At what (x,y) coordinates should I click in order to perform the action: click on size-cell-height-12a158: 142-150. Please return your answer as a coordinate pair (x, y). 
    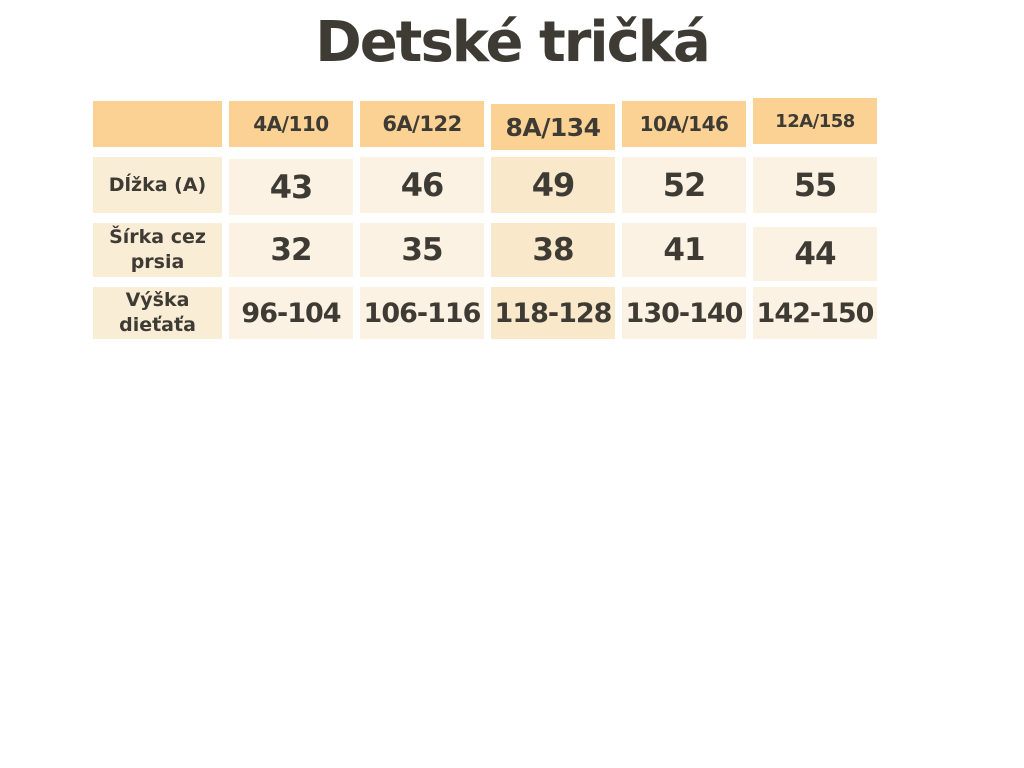
    Looking at the image, I should click on (815, 313).